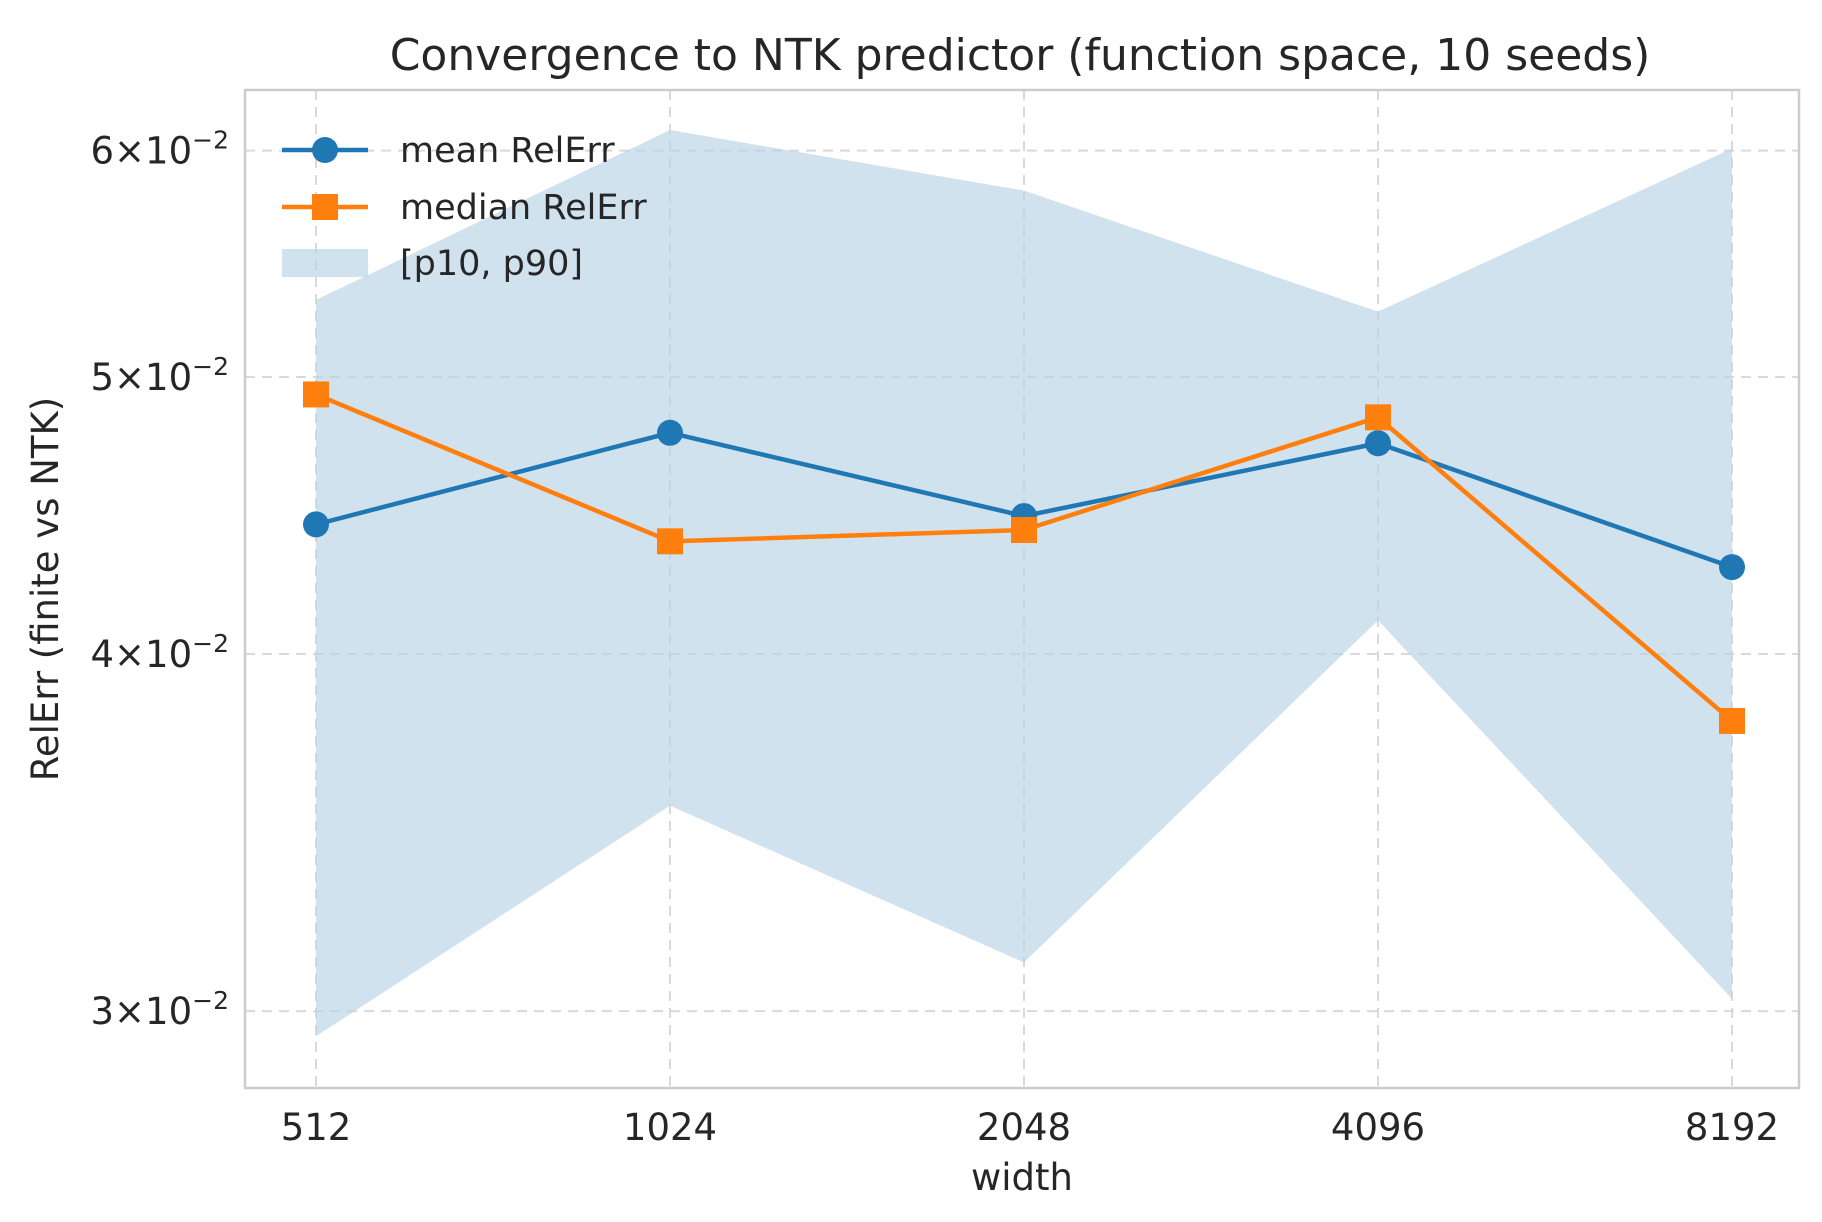 This screenshot has height=1222, width=1822. Describe the element at coordinates (325, 263) in the screenshot. I see `legend-band-swatch` at that location.